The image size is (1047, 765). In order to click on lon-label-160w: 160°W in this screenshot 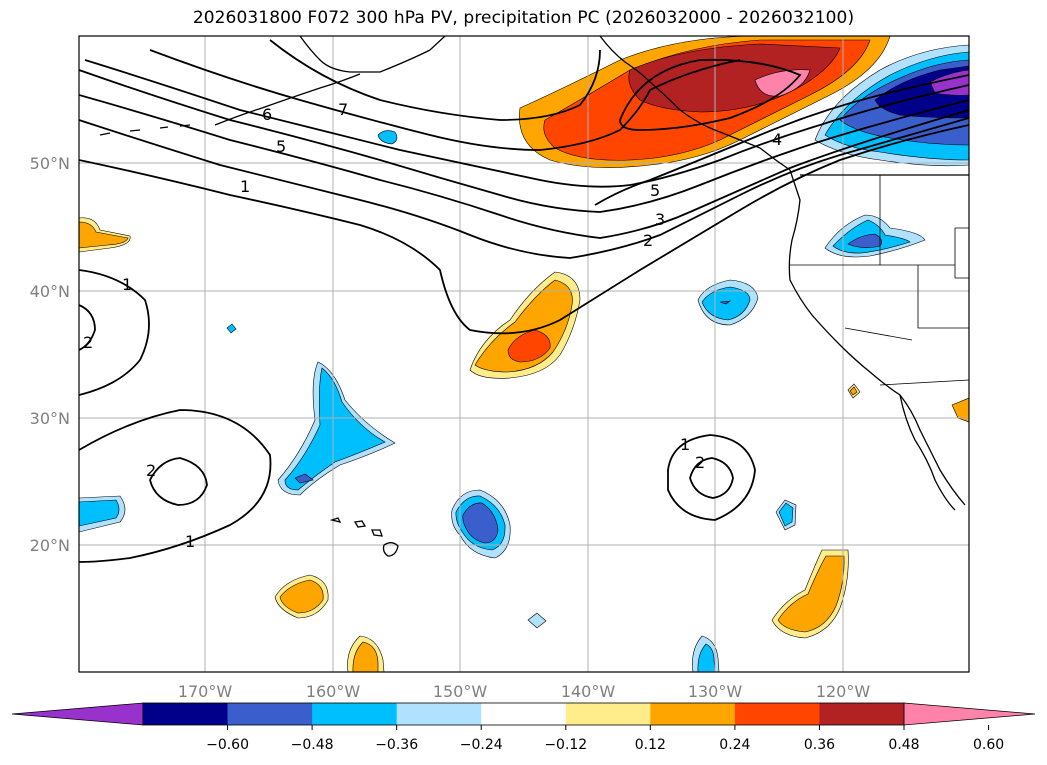, I will do `click(333, 691)`.